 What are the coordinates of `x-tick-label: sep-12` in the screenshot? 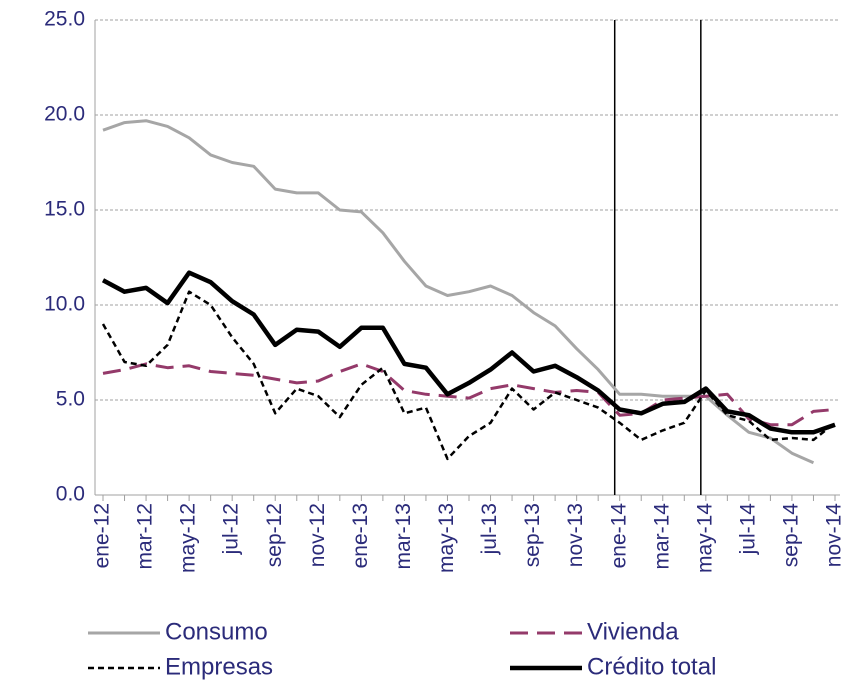 It's located at (274, 535).